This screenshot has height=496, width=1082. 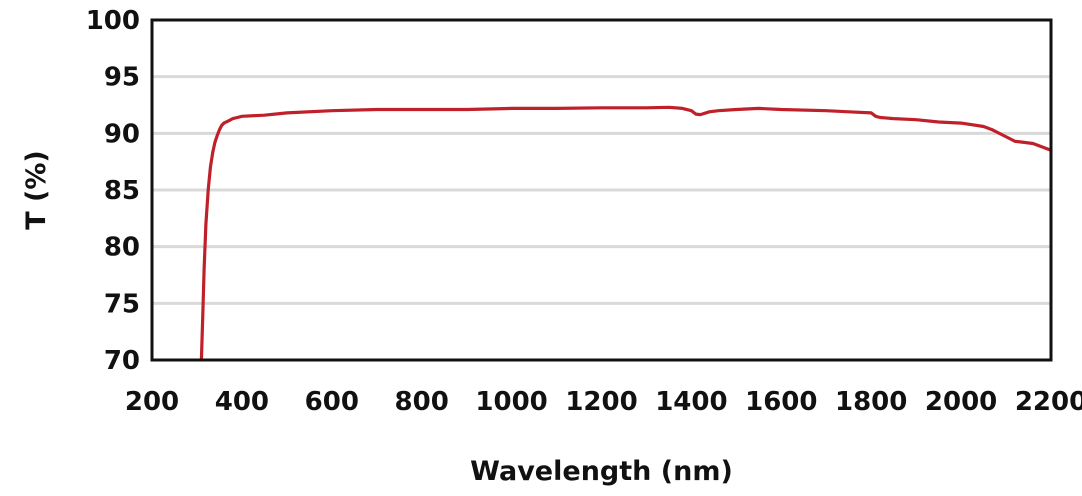 I want to click on x-tick-label: 400, so click(x=242, y=402).